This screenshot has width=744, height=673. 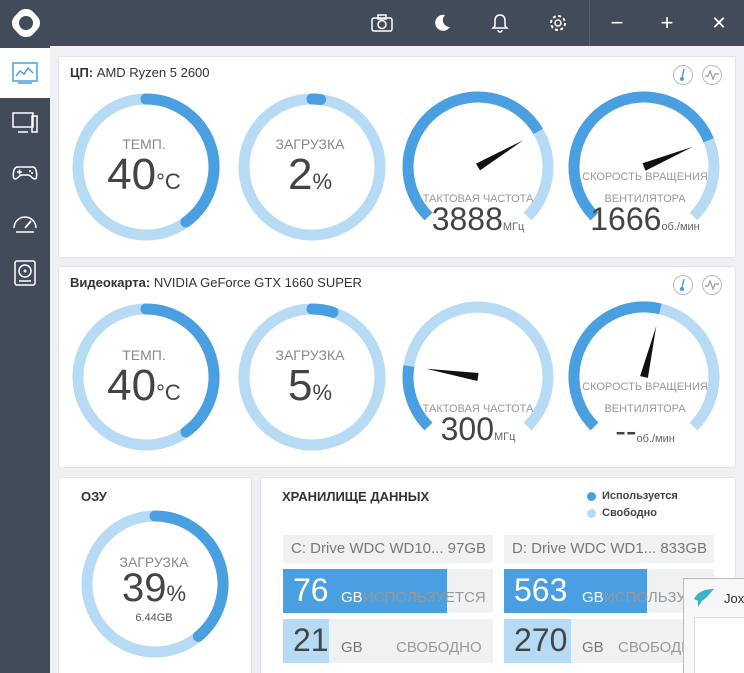 I want to click on camera-icon, so click(x=382, y=23).